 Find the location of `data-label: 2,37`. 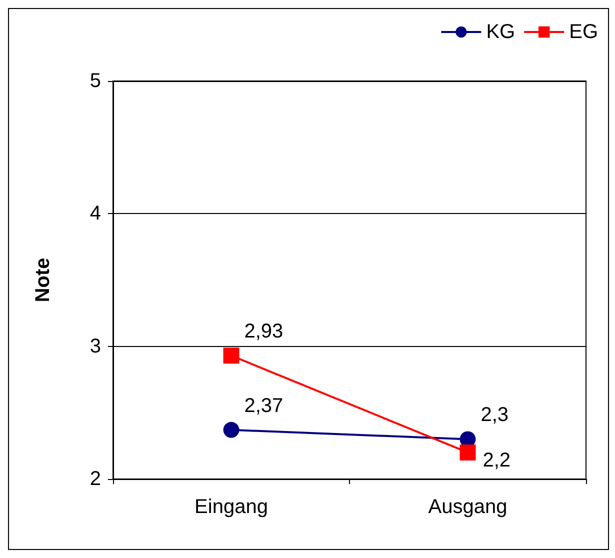

data-label: 2,37 is located at coordinates (264, 405).